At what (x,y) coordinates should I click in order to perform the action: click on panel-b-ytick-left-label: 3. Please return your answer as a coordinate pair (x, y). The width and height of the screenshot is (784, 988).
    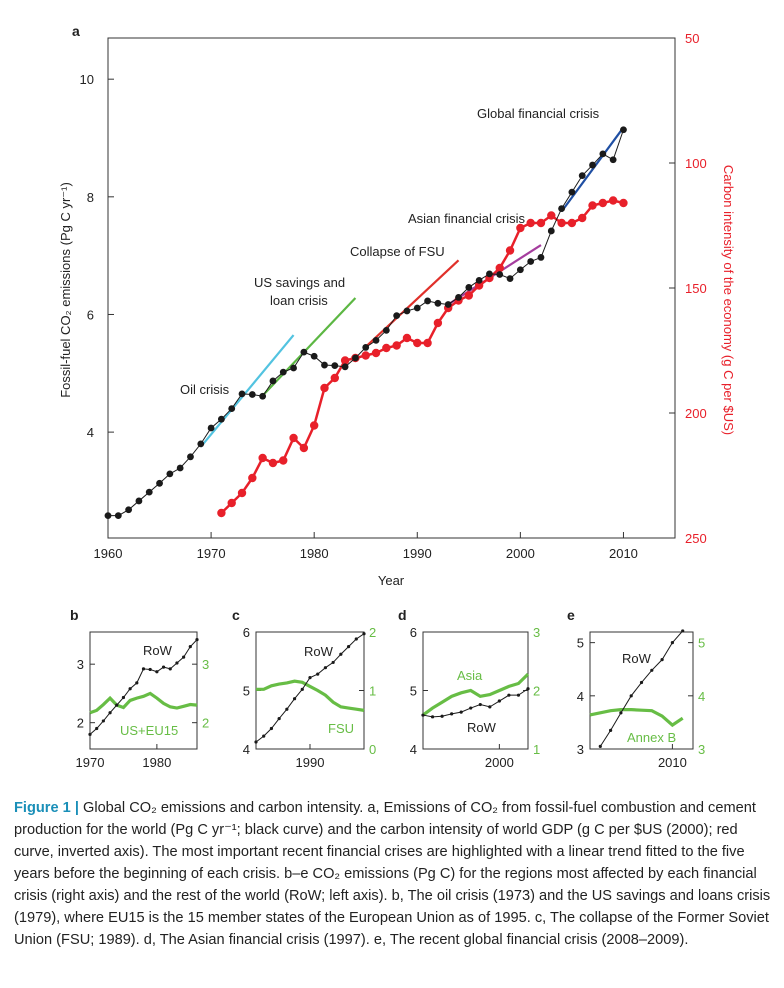
    Looking at the image, I should click on (80, 664).